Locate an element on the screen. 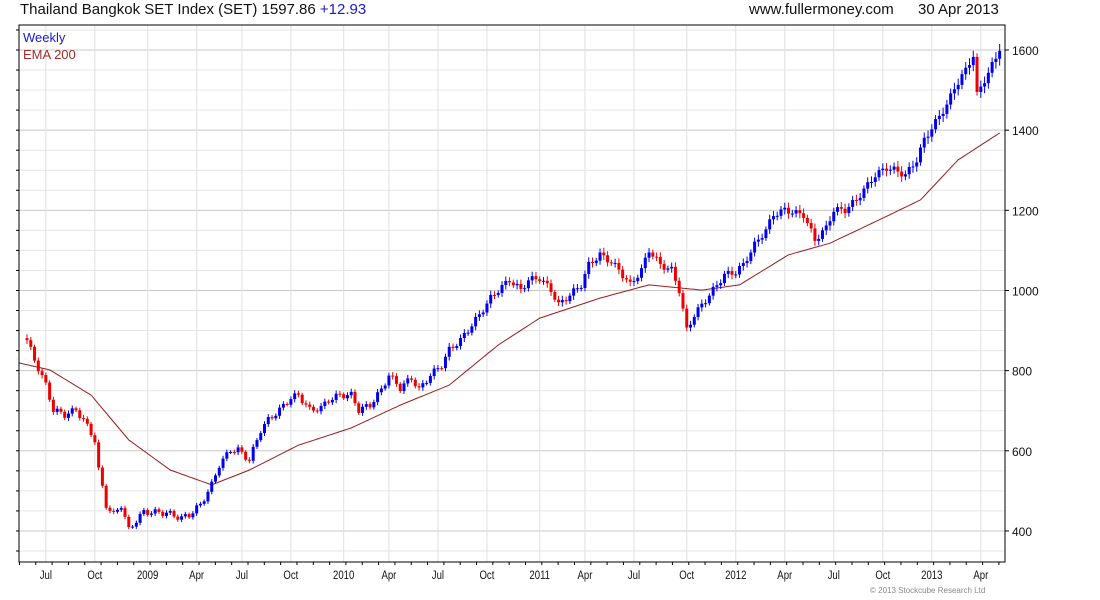  y-tick-label: 400 is located at coordinates (1022, 532).